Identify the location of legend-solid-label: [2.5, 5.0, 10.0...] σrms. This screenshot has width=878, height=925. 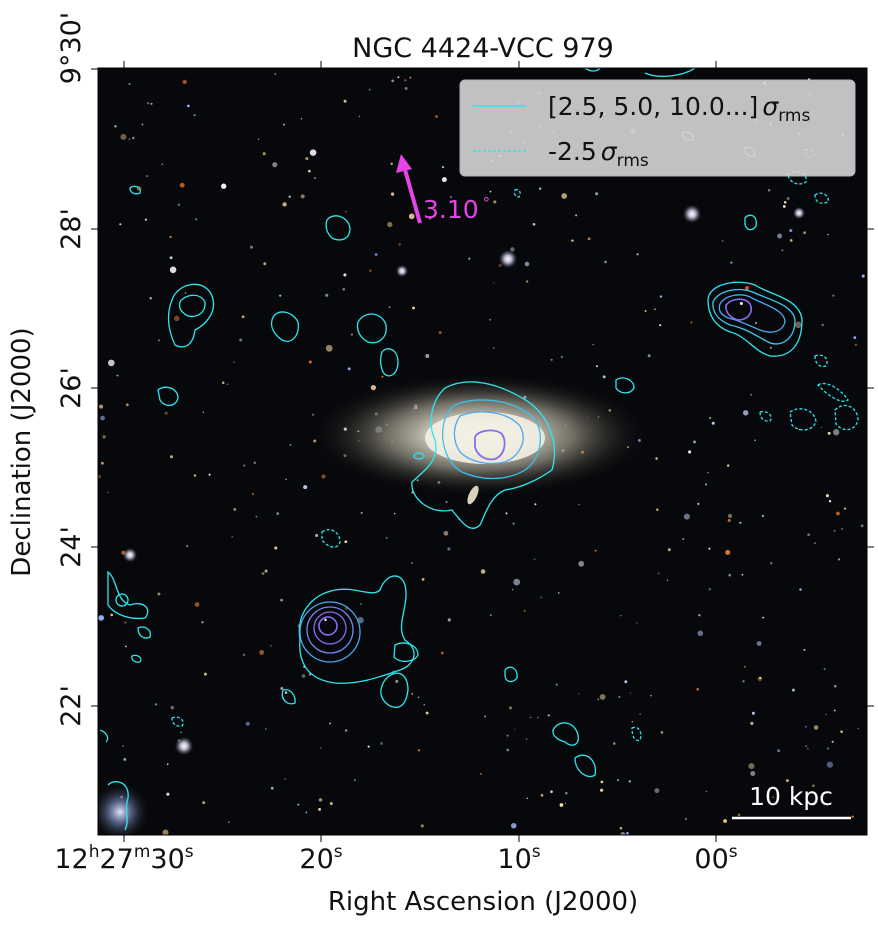
(679, 109).